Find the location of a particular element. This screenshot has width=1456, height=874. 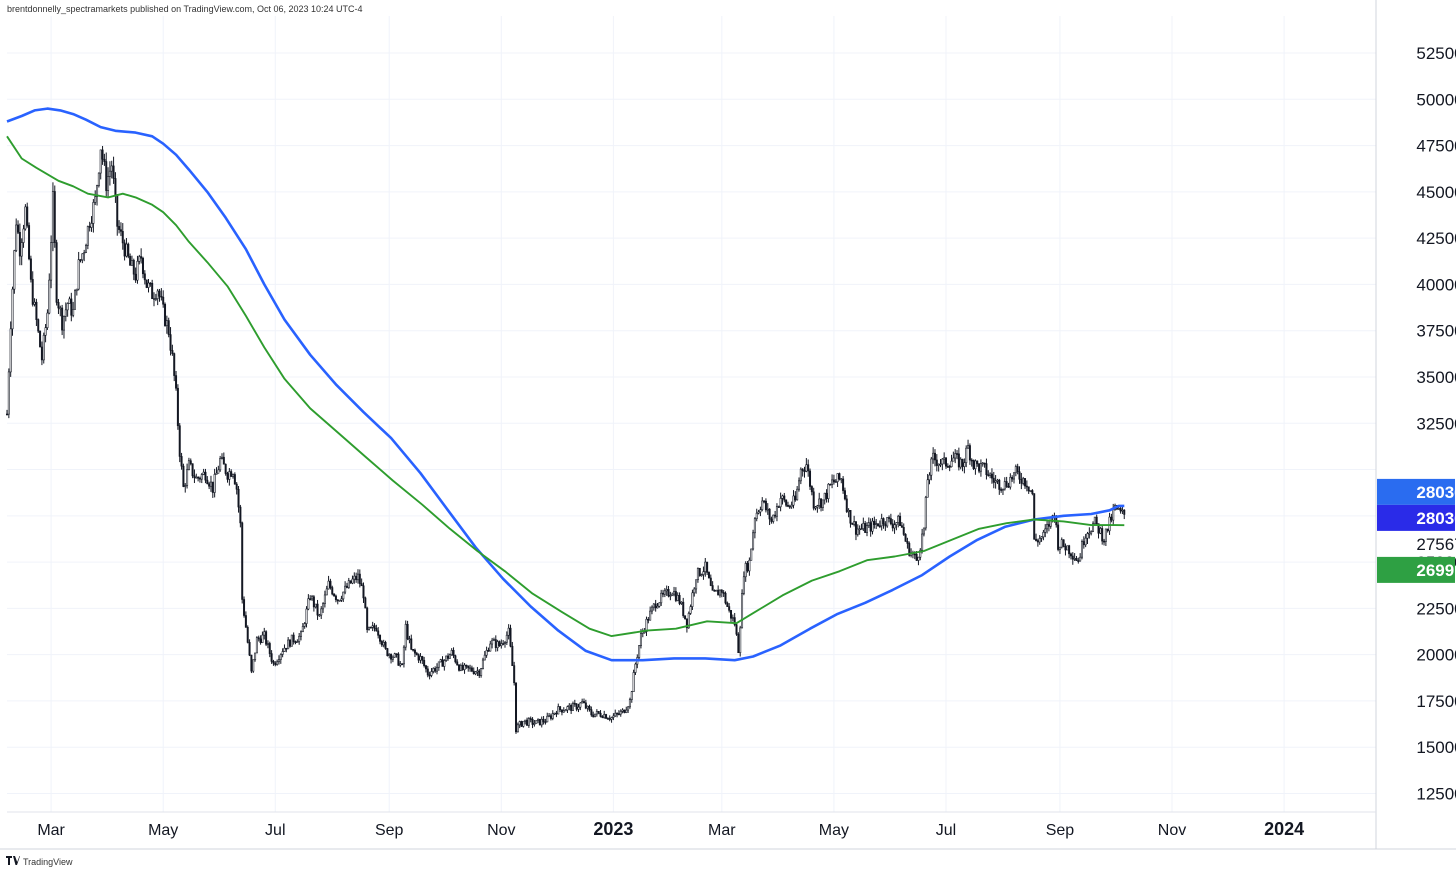

x-tick-label: Jul is located at coordinates (275, 830).